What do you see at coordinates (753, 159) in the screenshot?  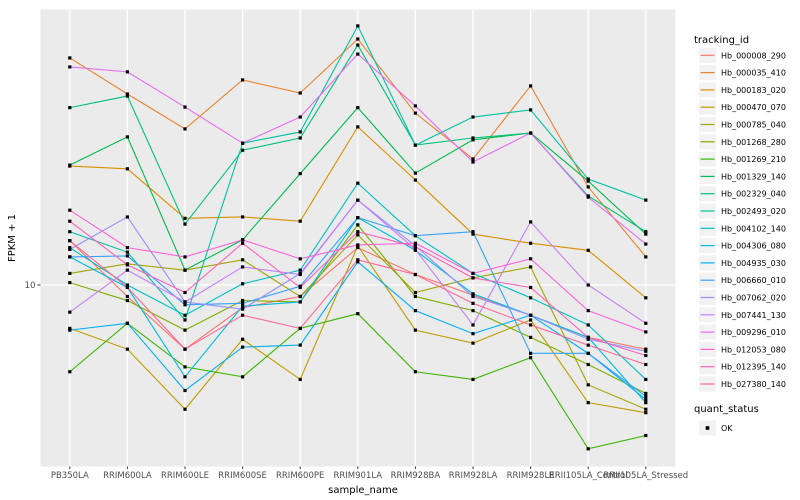 I see `legend-item-label: Hb_001269_210` at bounding box center [753, 159].